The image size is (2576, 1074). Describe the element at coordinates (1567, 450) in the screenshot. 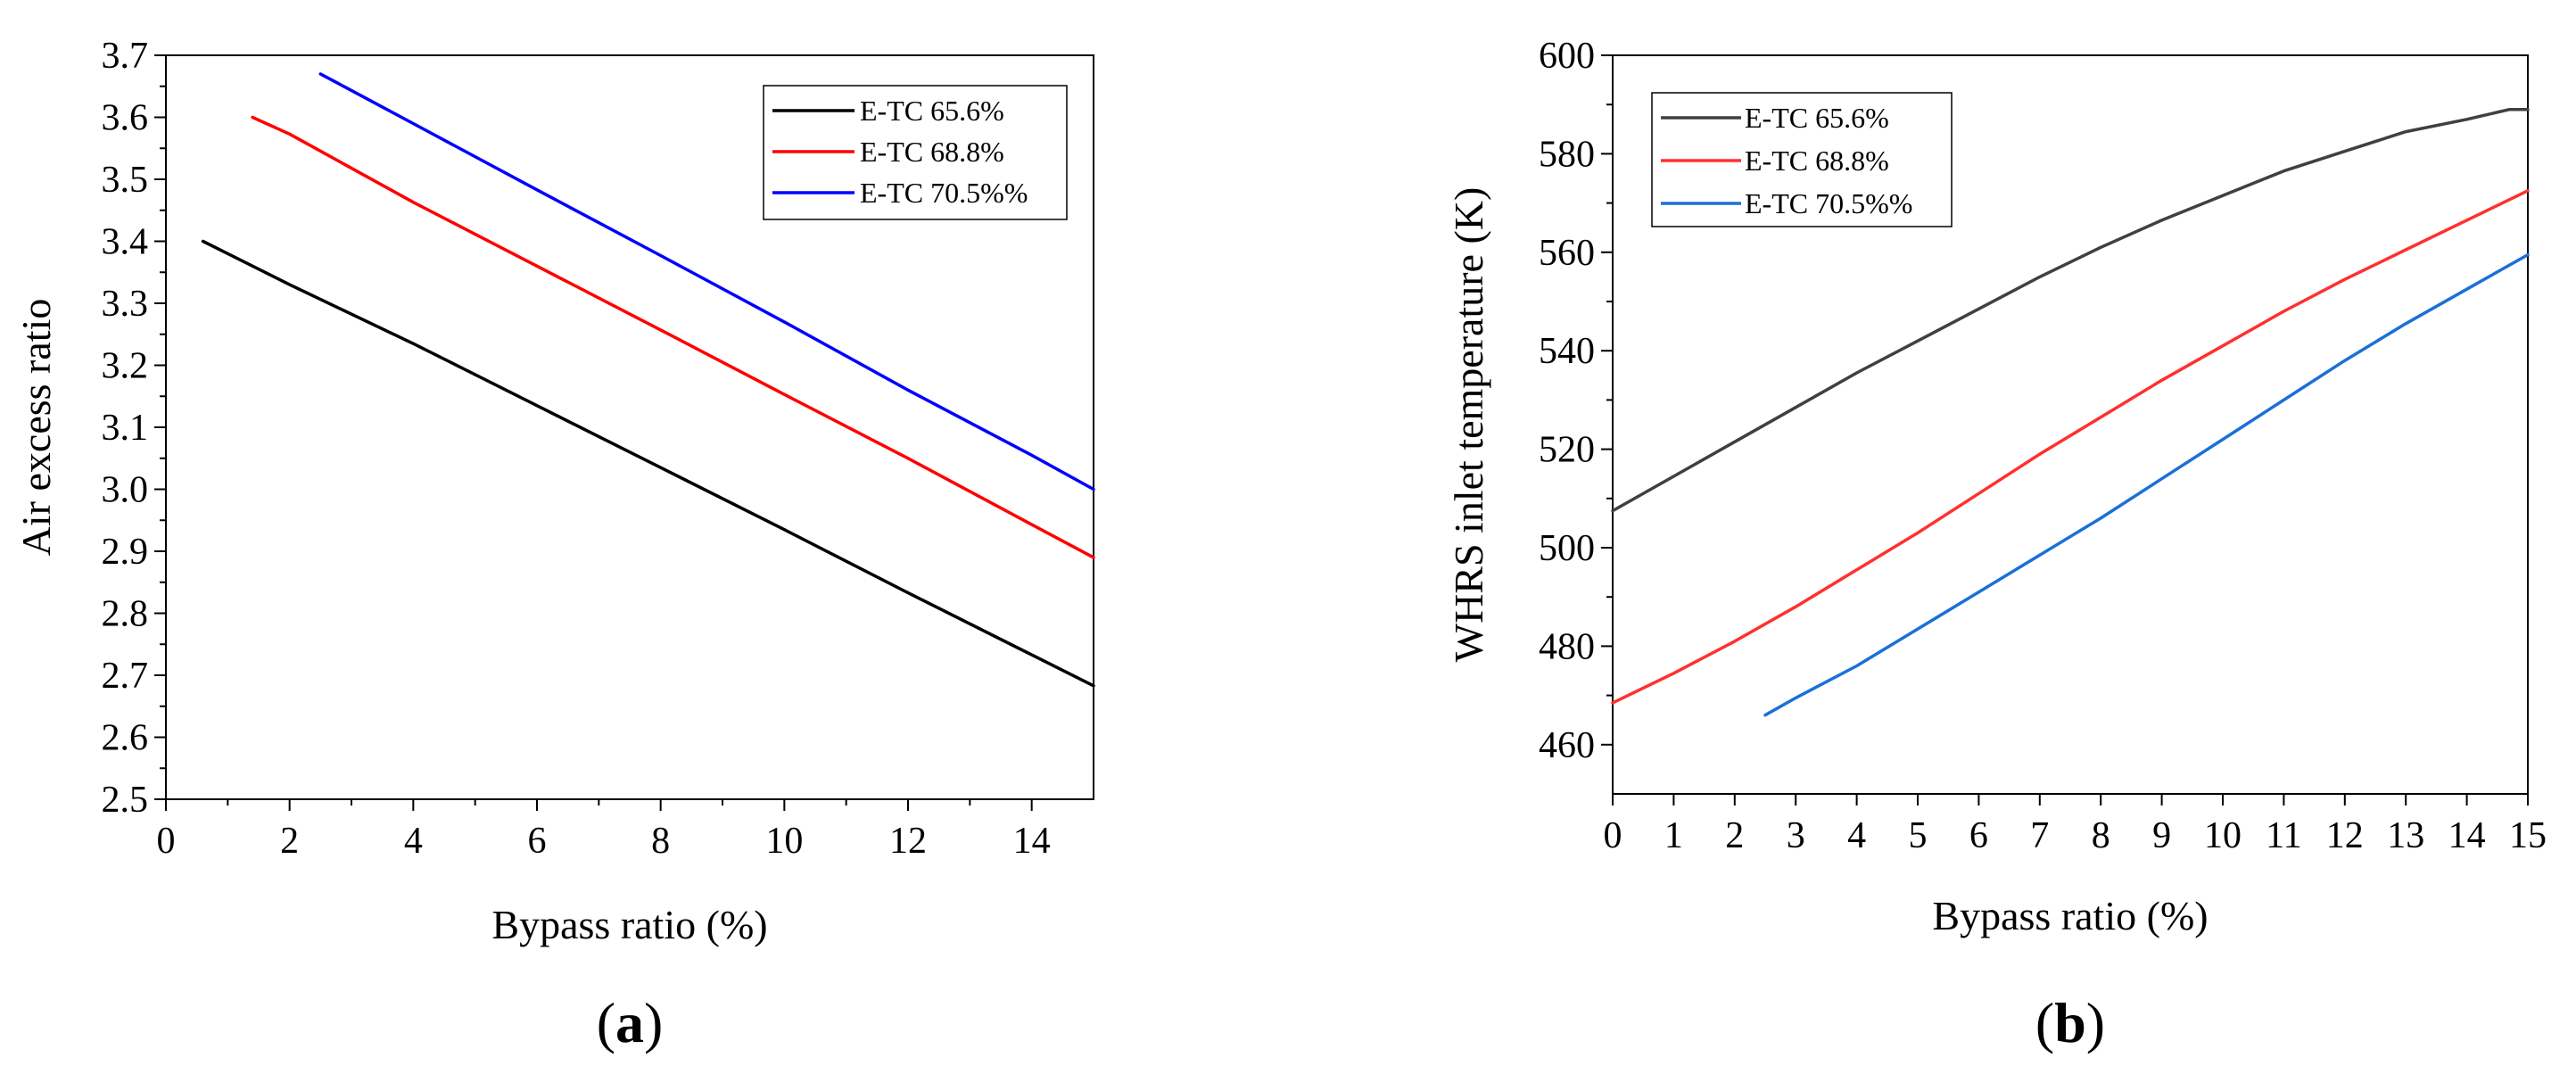

I see `panel-b-y-tick-label: 520` at that location.